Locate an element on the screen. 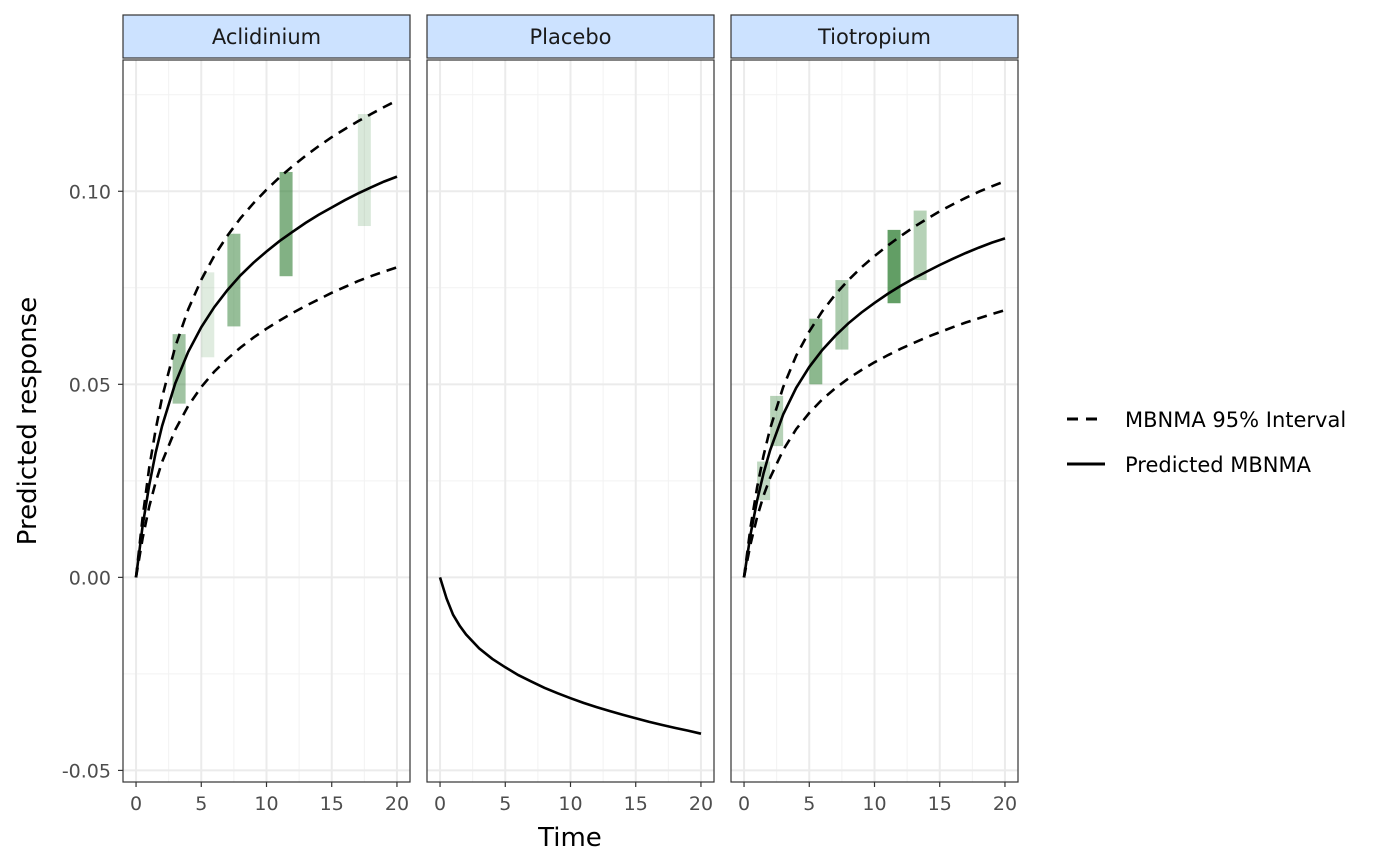 This screenshot has width=1400, height=866. facet-strip-label: Placebo is located at coordinates (570, 37).